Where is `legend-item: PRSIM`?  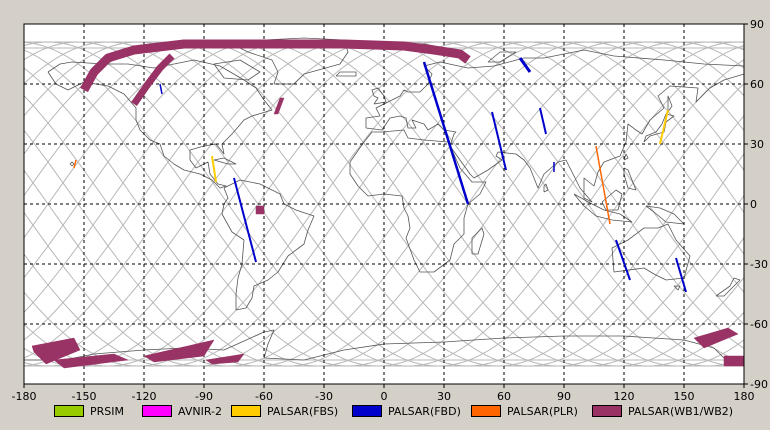 legend-item: PRSIM is located at coordinates (89, 411).